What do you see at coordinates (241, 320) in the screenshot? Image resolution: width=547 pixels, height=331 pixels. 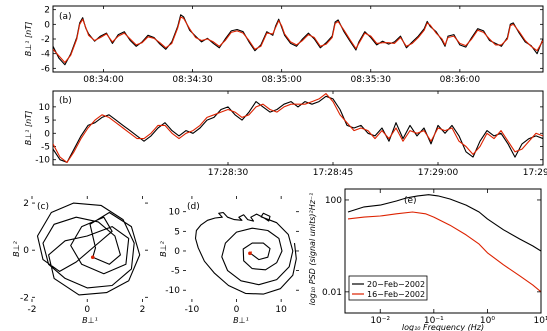 I see `d-xlabel: B⊥¹` at bounding box center [241, 320].